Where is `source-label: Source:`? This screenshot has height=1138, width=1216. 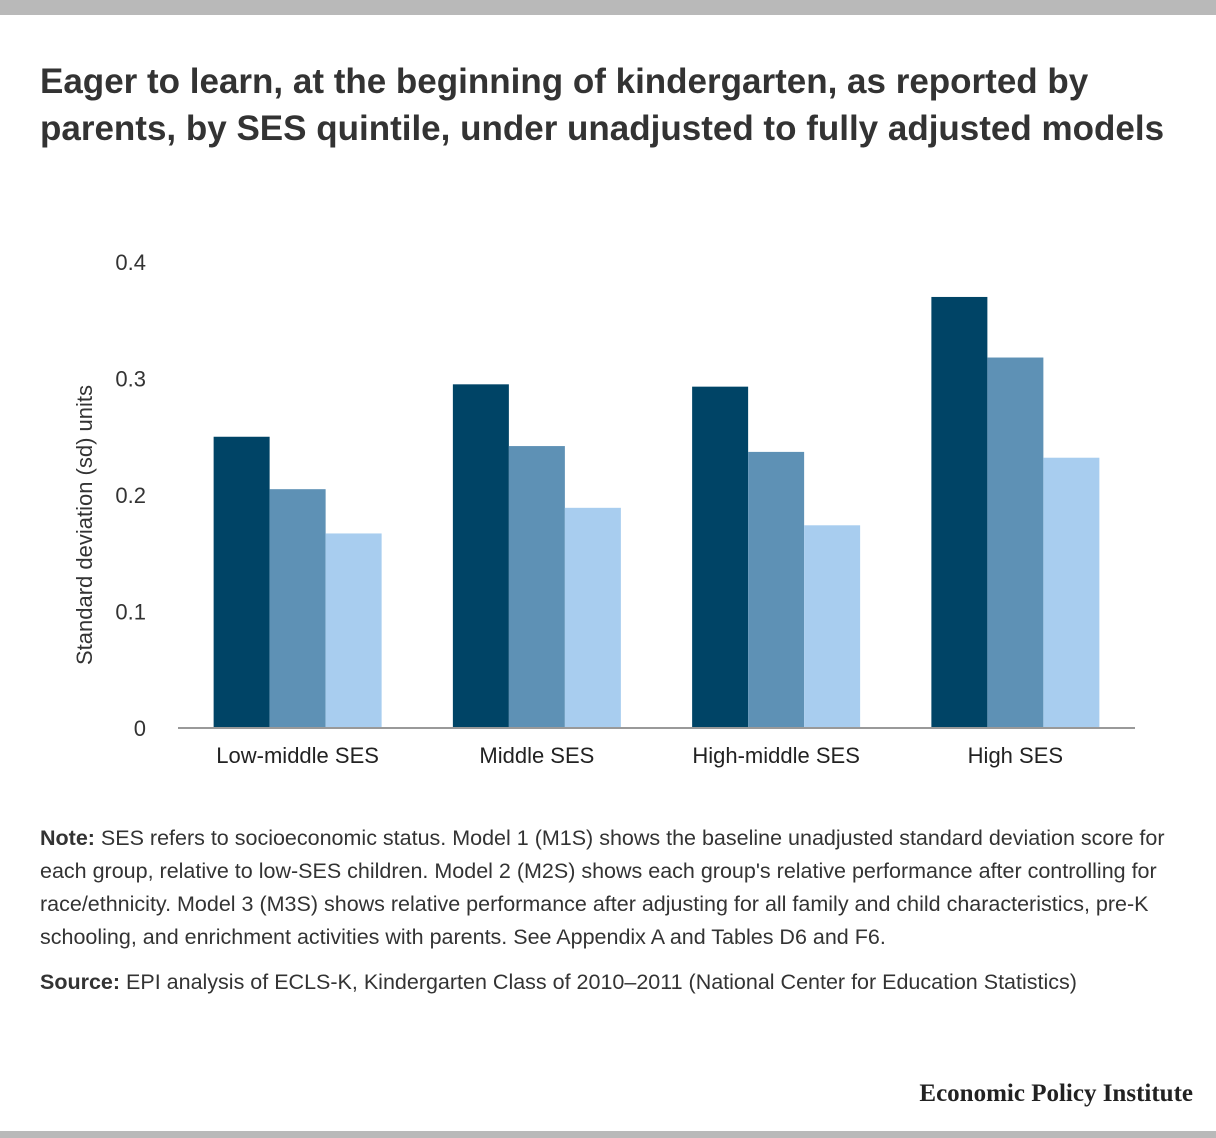
source-label: Source: is located at coordinates (80, 982).